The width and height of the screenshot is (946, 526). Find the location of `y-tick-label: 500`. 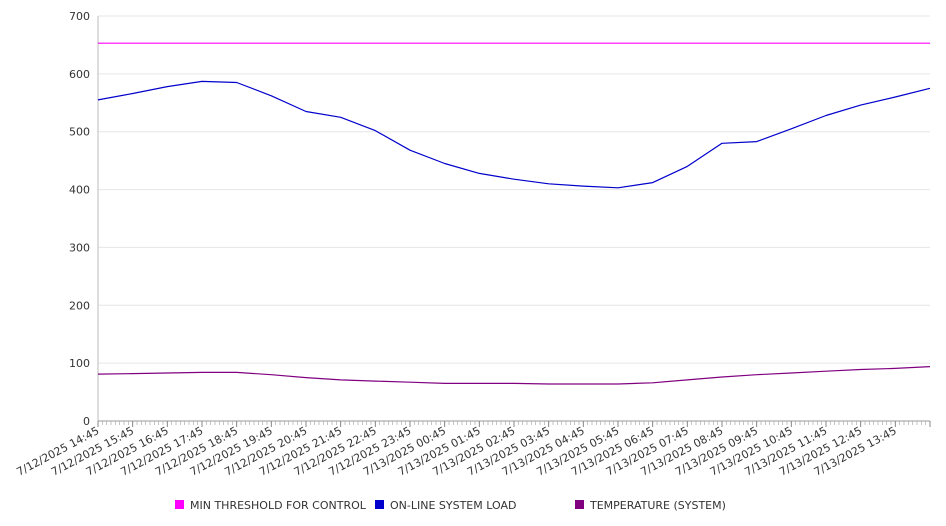

y-tick-label: 500 is located at coordinates (79, 132).